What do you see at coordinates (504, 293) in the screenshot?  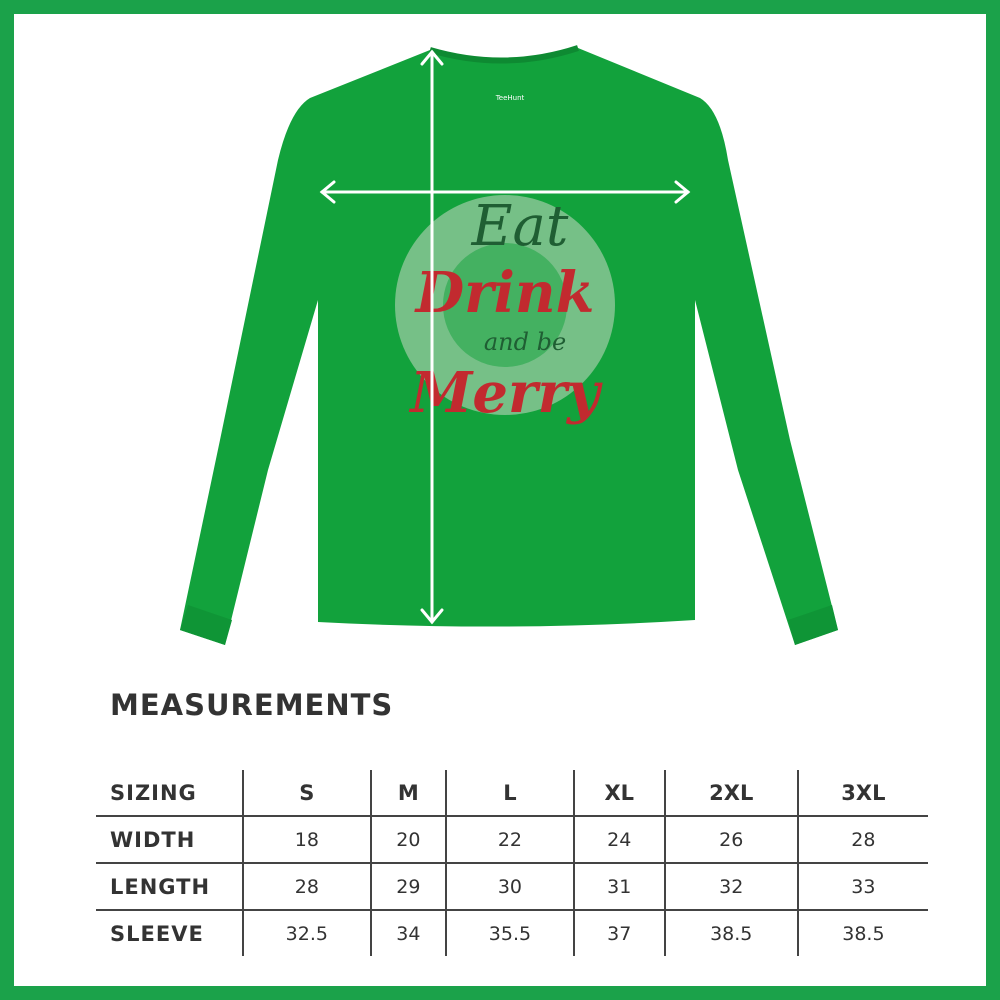 I see `design-text-drink: Drink` at bounding box center [504, 293].